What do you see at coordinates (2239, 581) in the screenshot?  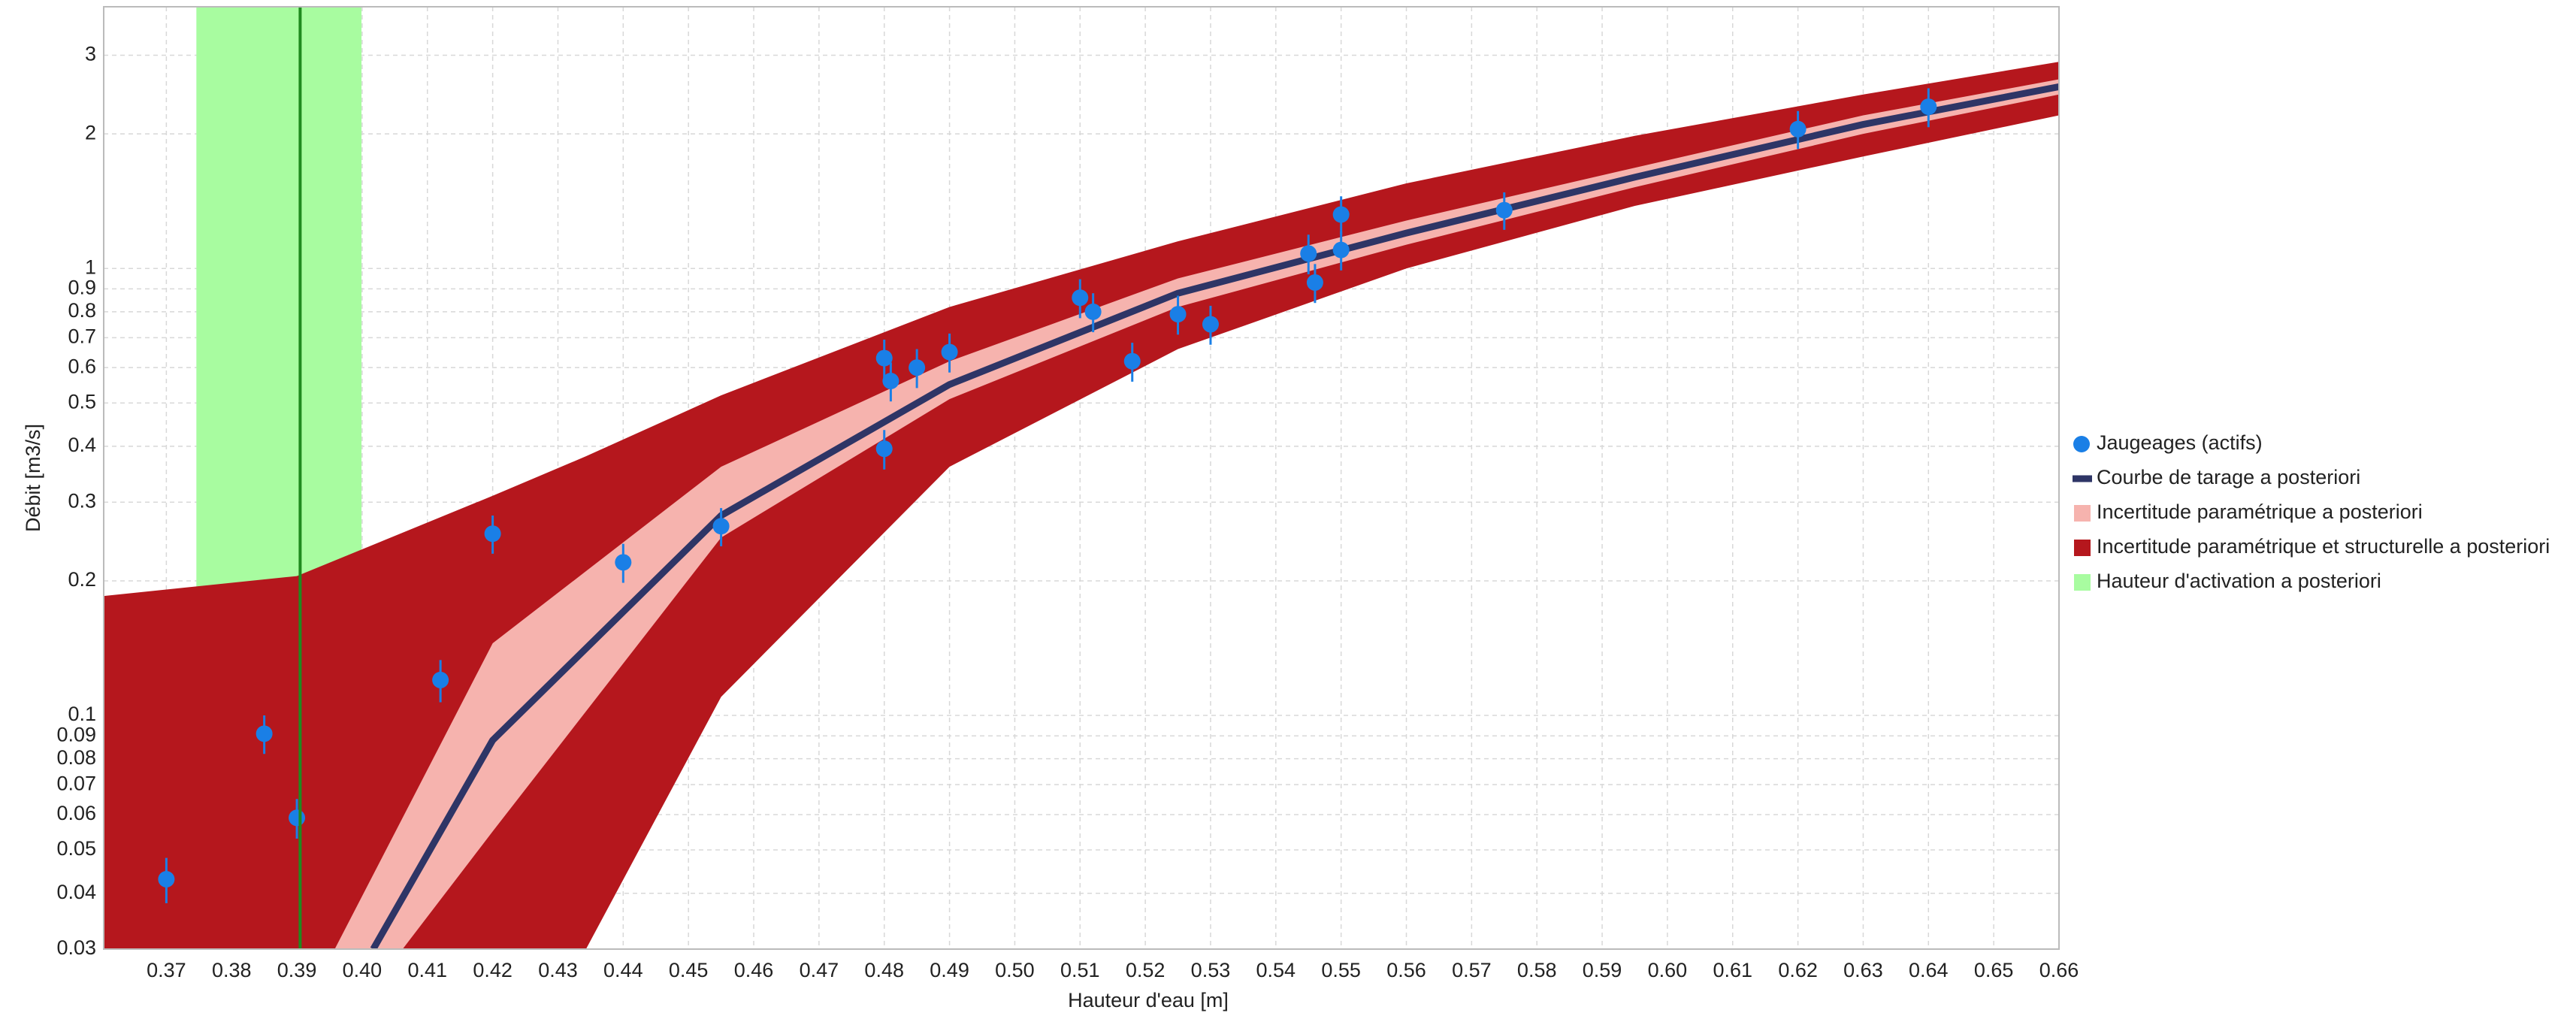 I see `legend-label: Hauteur d'activation a posteriori` at bounding box center [2239, 581].